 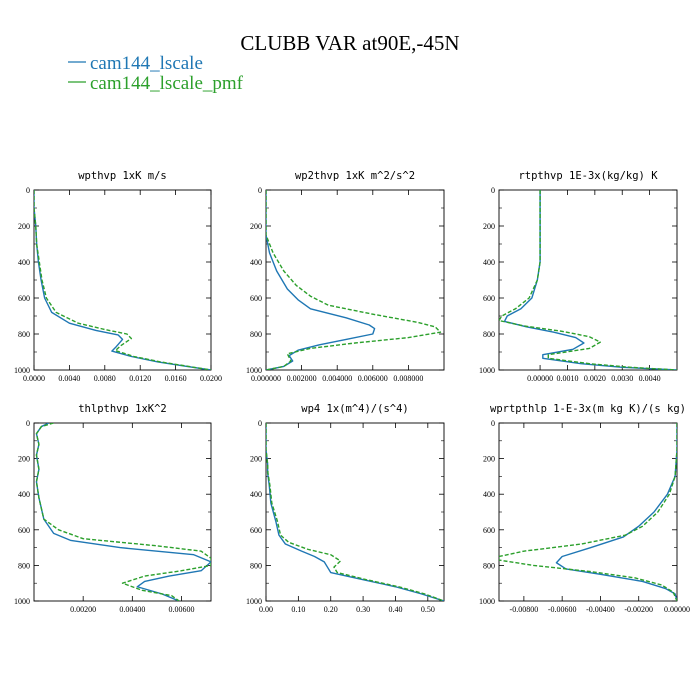 What do you see at coordinates (132, 609) in the screenshot?
I see `x-tick-label: 0.00400` at bounding box center [132, 609].